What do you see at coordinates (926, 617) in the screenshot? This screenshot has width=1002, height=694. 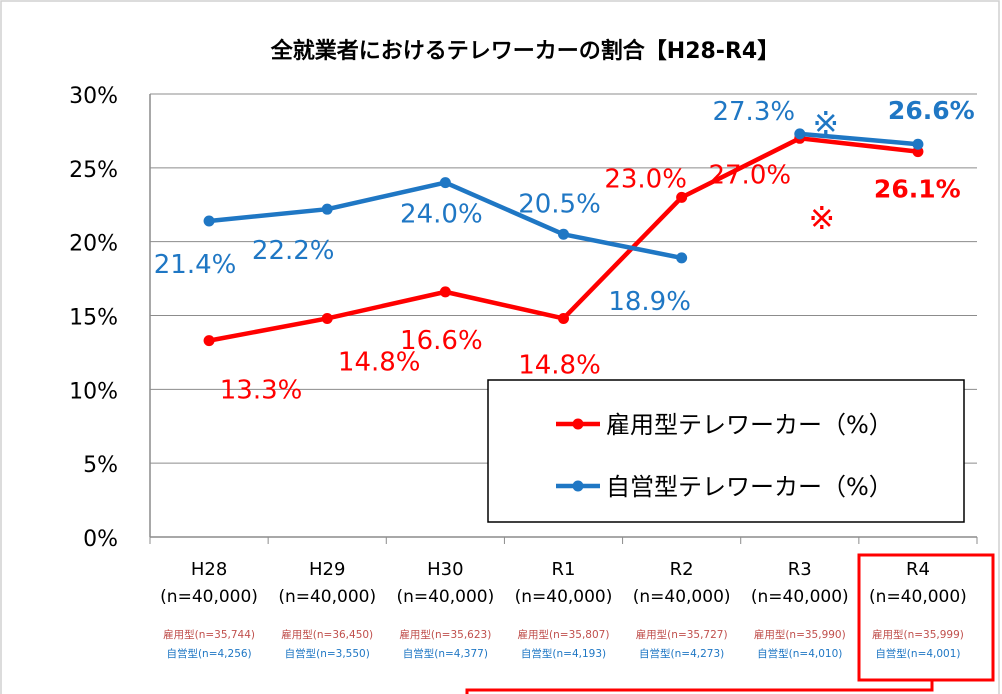 I see `highlight-box-r4` at bounding box center [926, 617].